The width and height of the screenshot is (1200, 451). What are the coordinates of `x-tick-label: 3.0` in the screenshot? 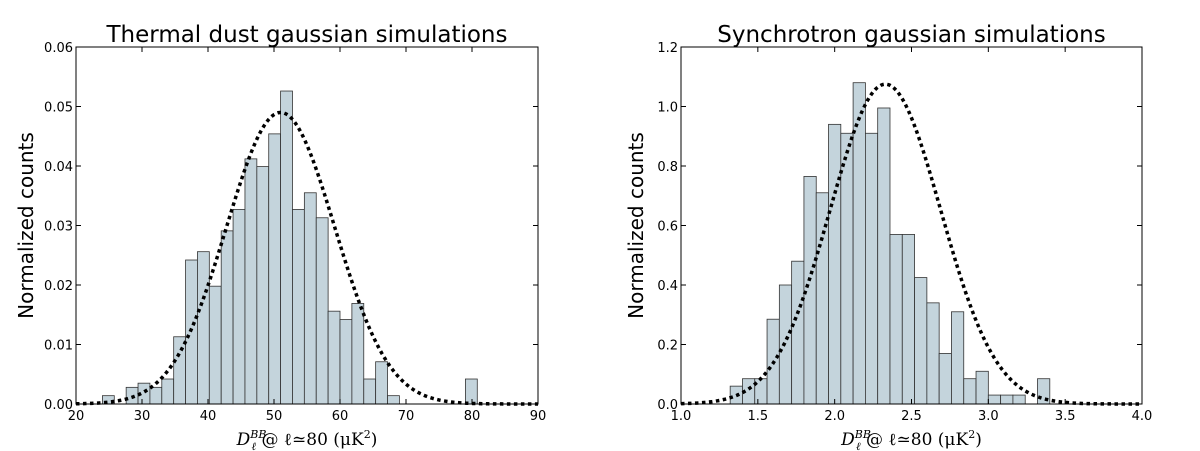 It's located at (988, 416).